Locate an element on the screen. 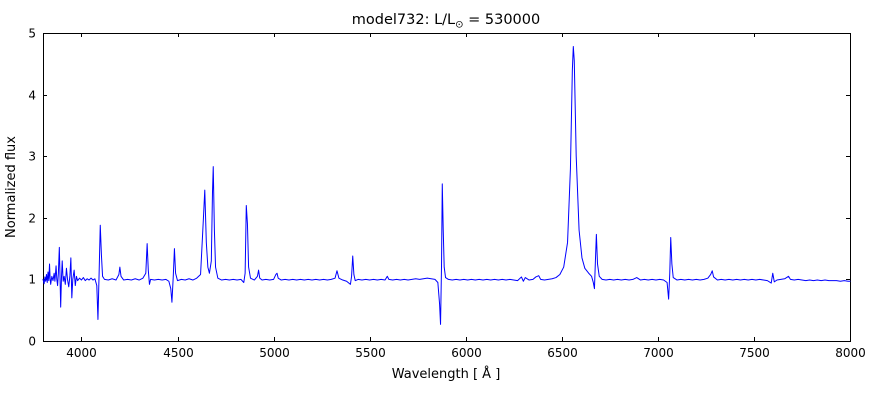  x-tick-label: 5000 is located at coordinates (274, 353).